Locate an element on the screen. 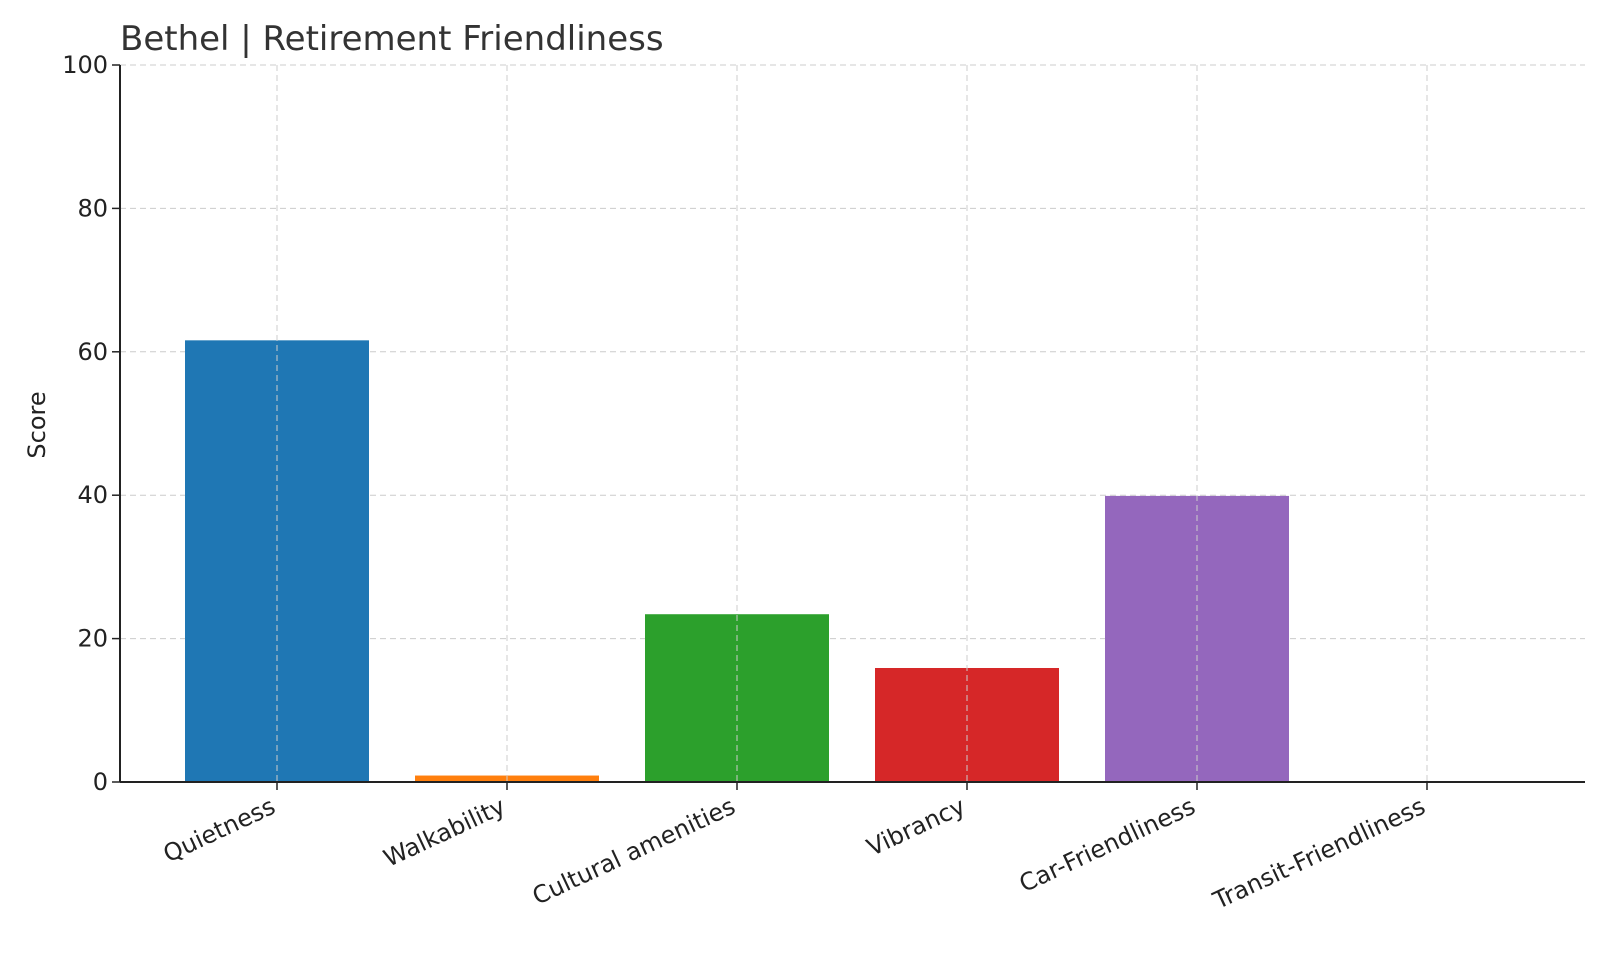  y-tick-label: 80 is located at coordinates (92, 208).